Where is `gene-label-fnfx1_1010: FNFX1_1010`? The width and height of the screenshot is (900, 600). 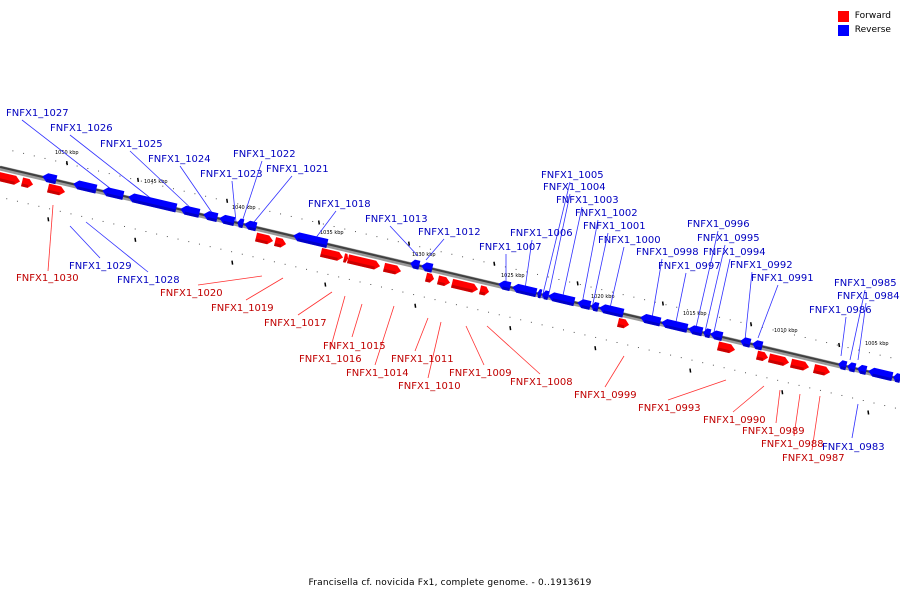 gene-label-fnfx1_1010: FNFX1_1010 is located at coordinates (429, 386).